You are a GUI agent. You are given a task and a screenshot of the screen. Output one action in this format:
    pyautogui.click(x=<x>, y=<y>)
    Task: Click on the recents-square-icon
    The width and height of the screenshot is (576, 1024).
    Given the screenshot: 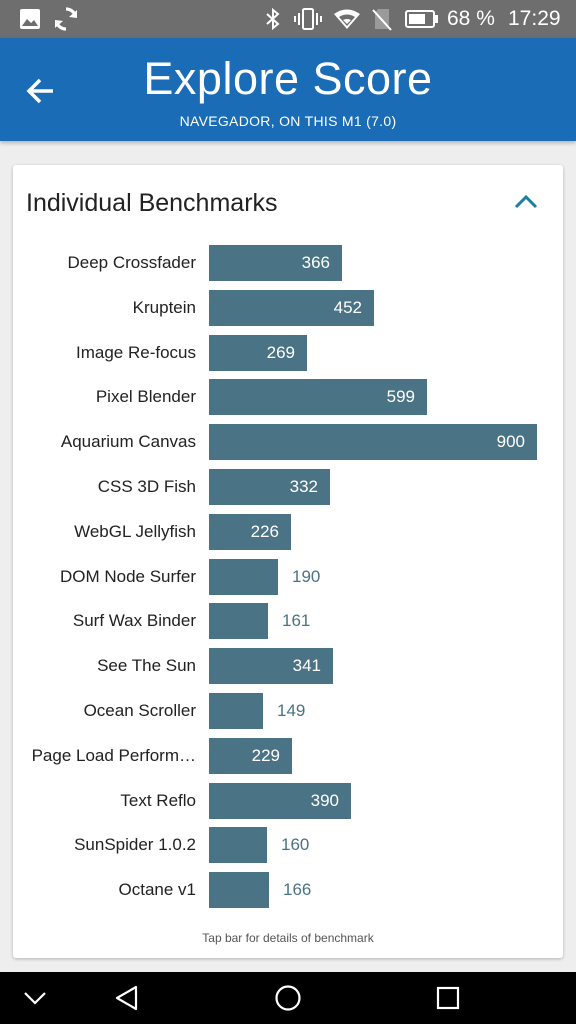 What is the action you would take?
    pyautogui.click(x=448, y=998)
    